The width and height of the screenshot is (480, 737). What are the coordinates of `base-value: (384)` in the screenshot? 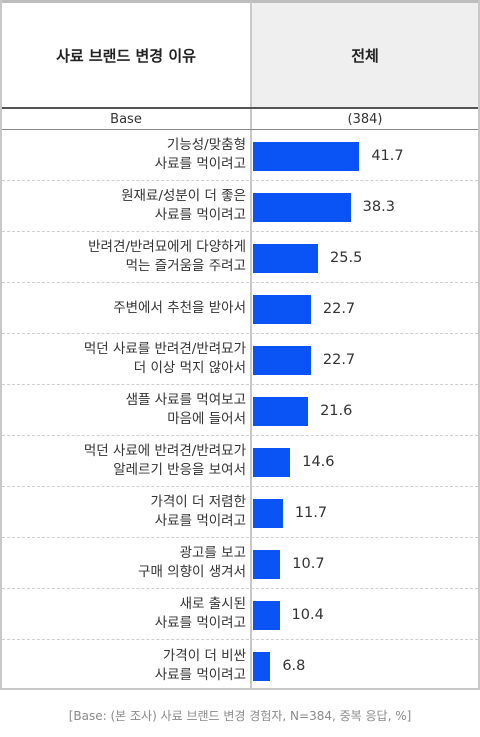 It's located at (364, 119).